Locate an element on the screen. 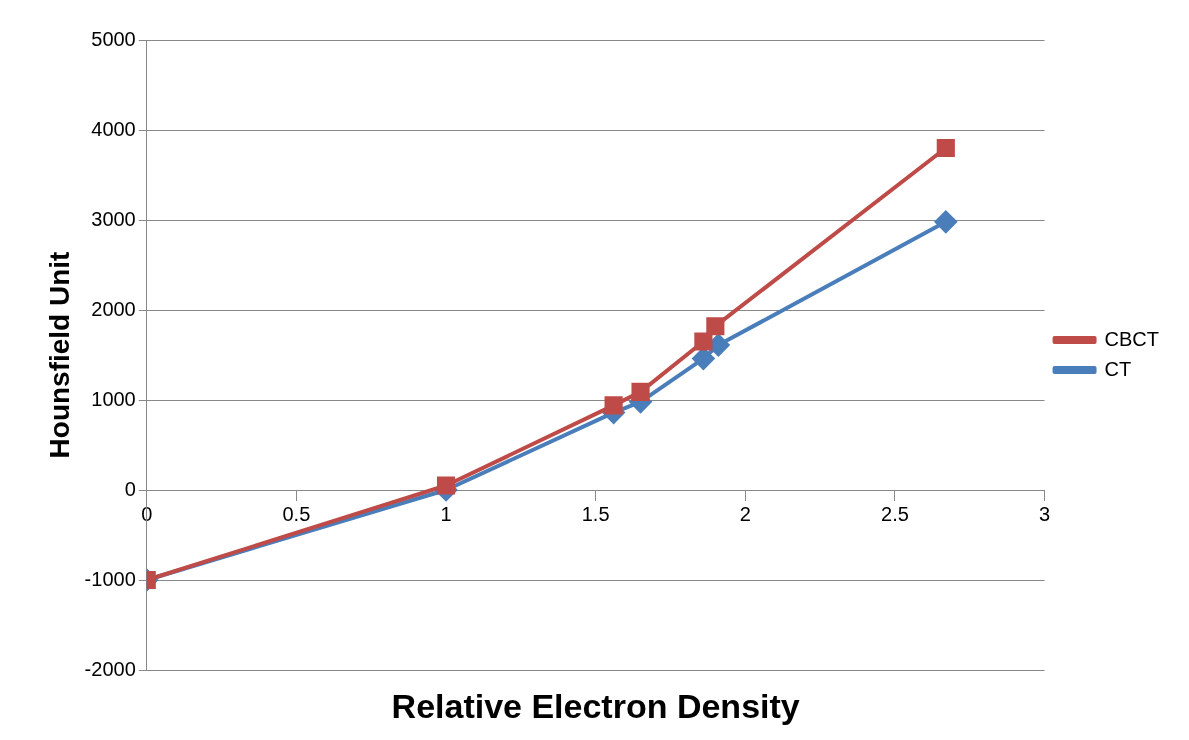  legend-label: CT is located at coordinates (1118, 368).